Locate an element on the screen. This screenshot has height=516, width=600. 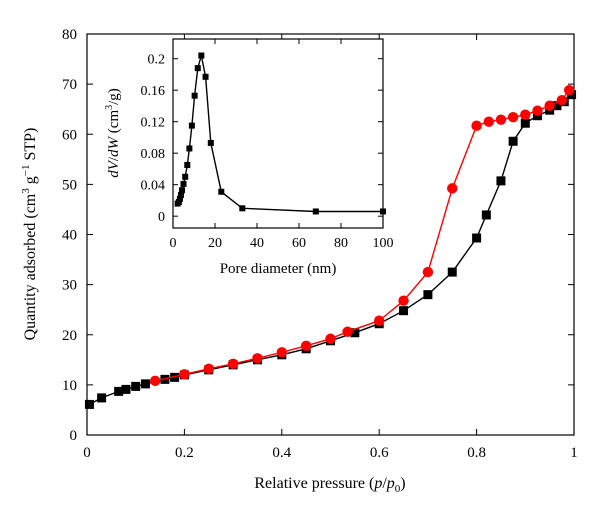
main-y-tick-label: 50 is located at coordinates (69, 185).